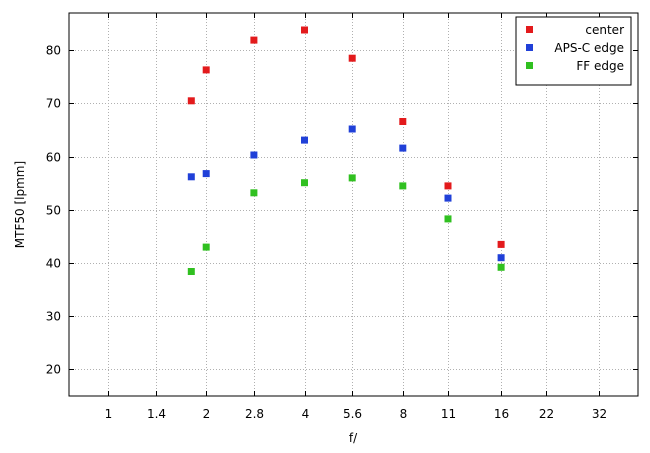 The image size is (650, 453). I want to click on legend-box, so click(573, 51).